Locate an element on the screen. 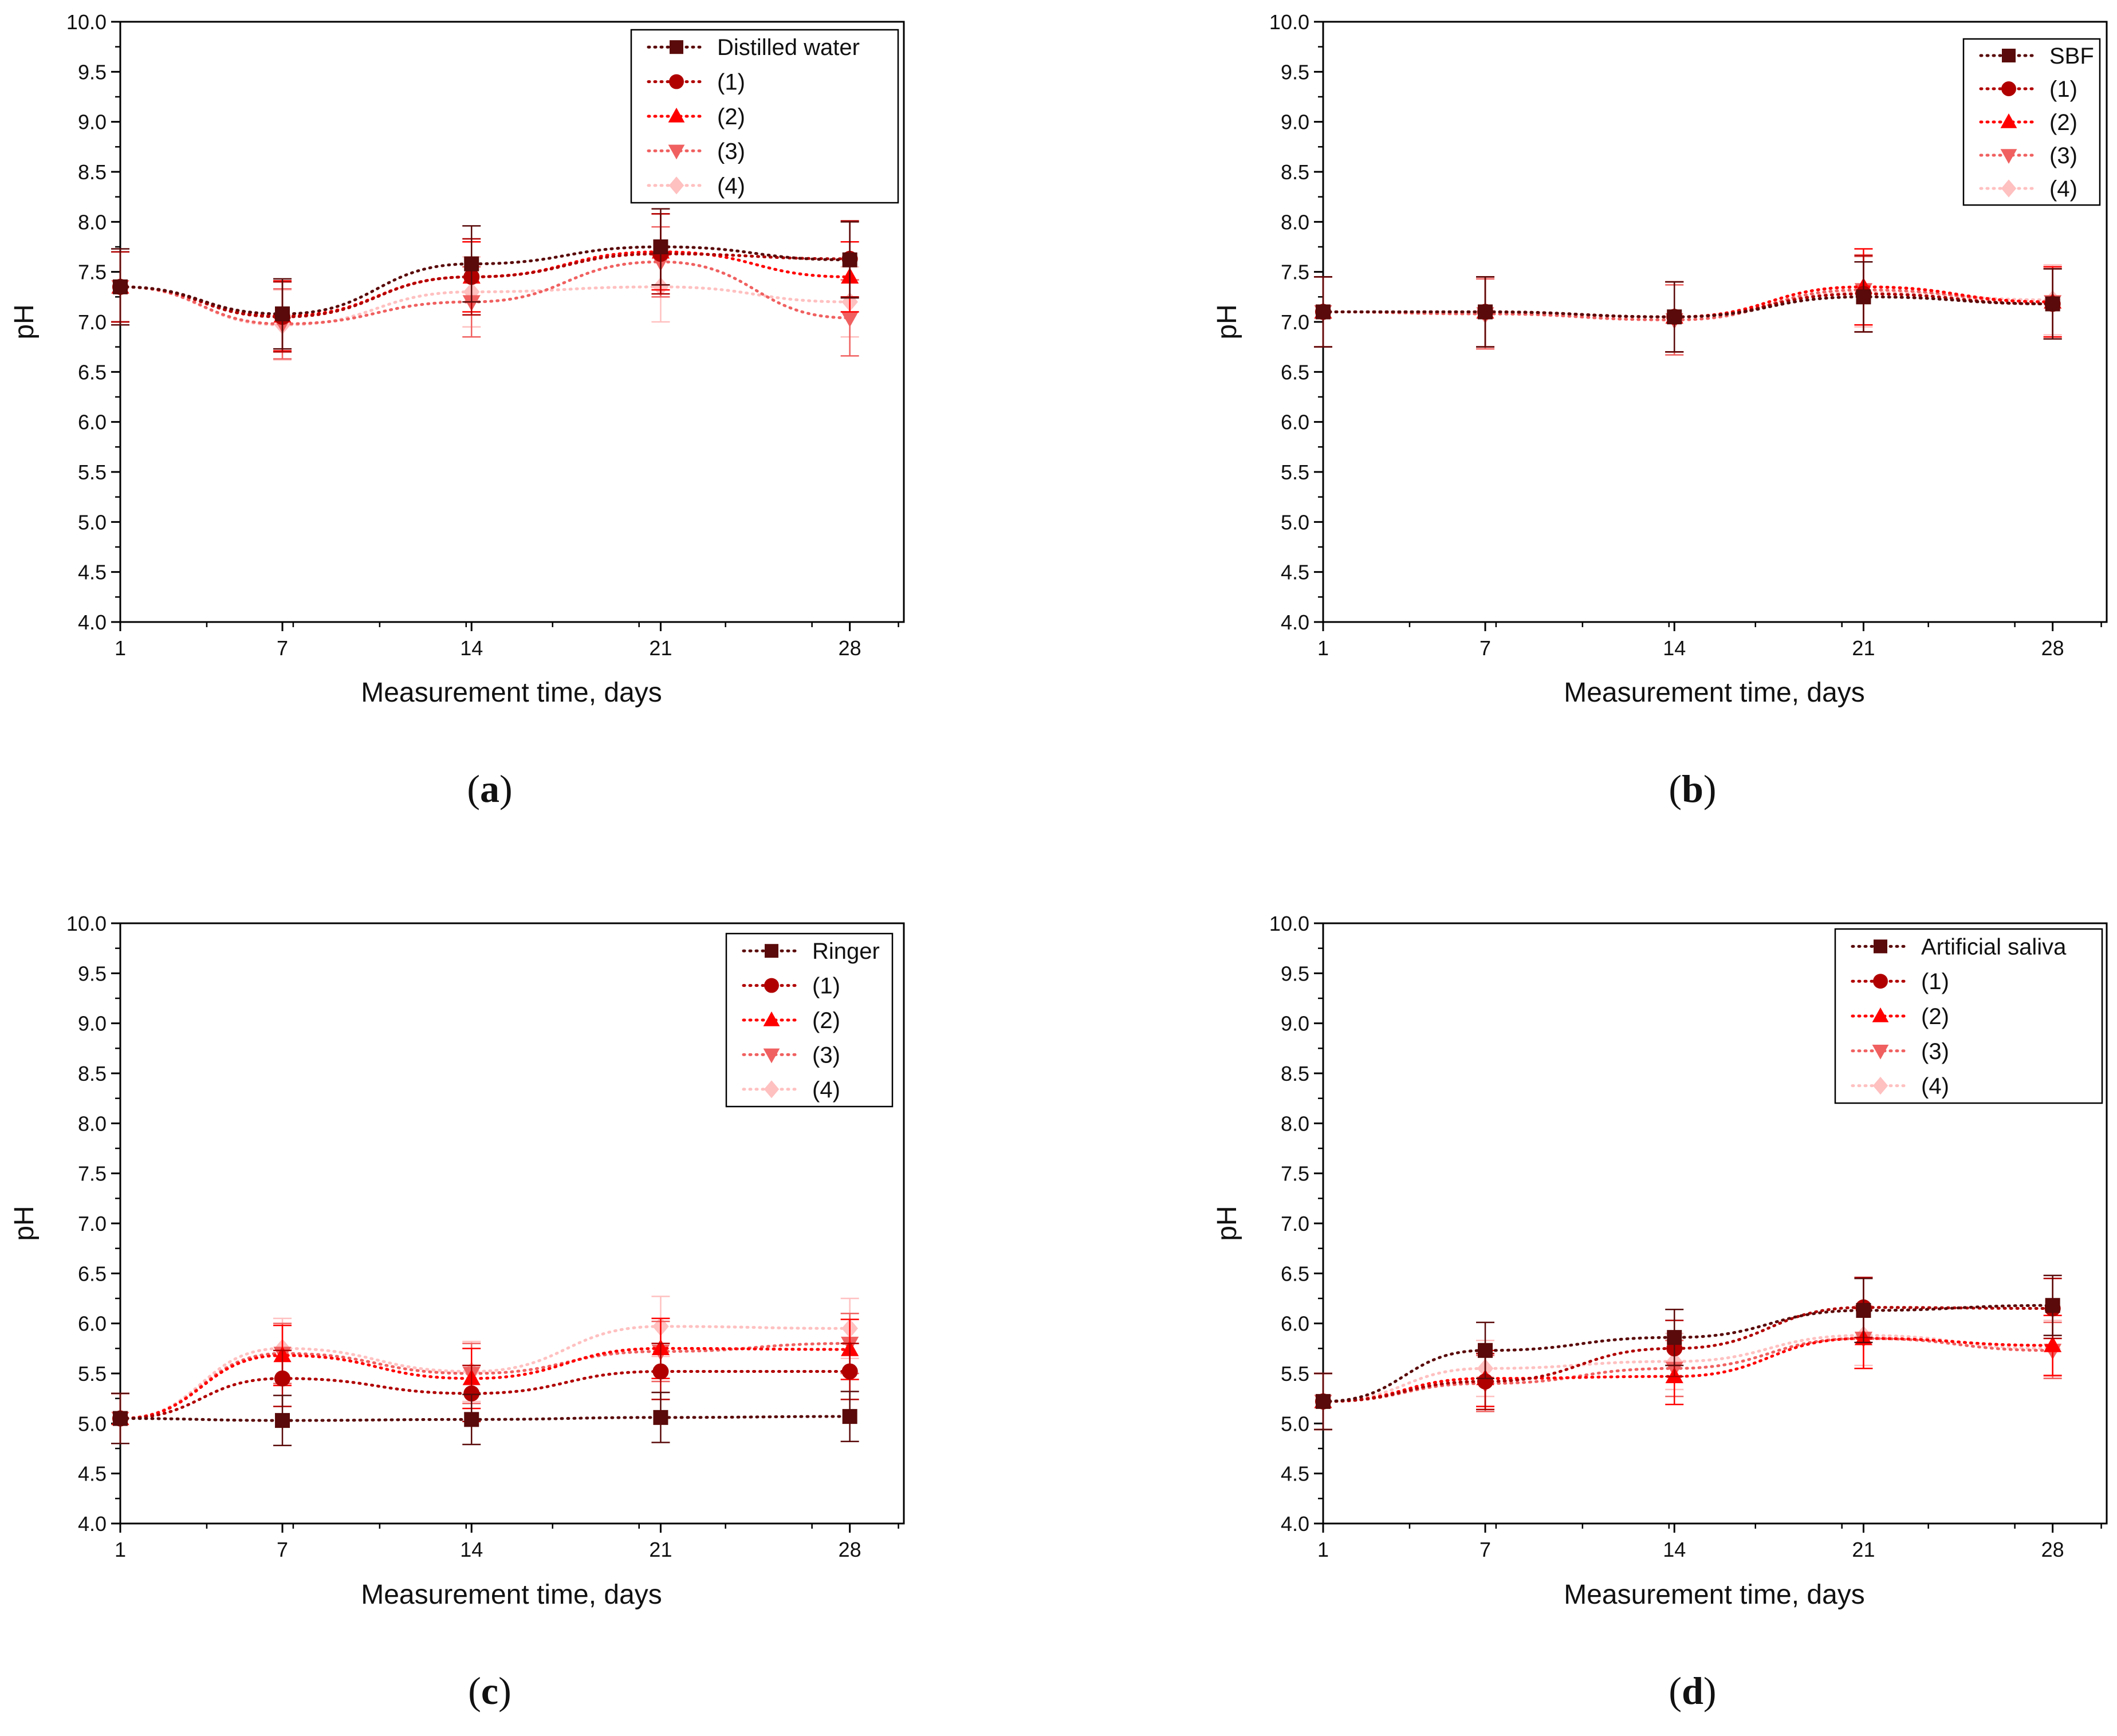 This screenshot has width=2117, height=1736. legend-item: Distilled water is located at coordinates (754, 47).